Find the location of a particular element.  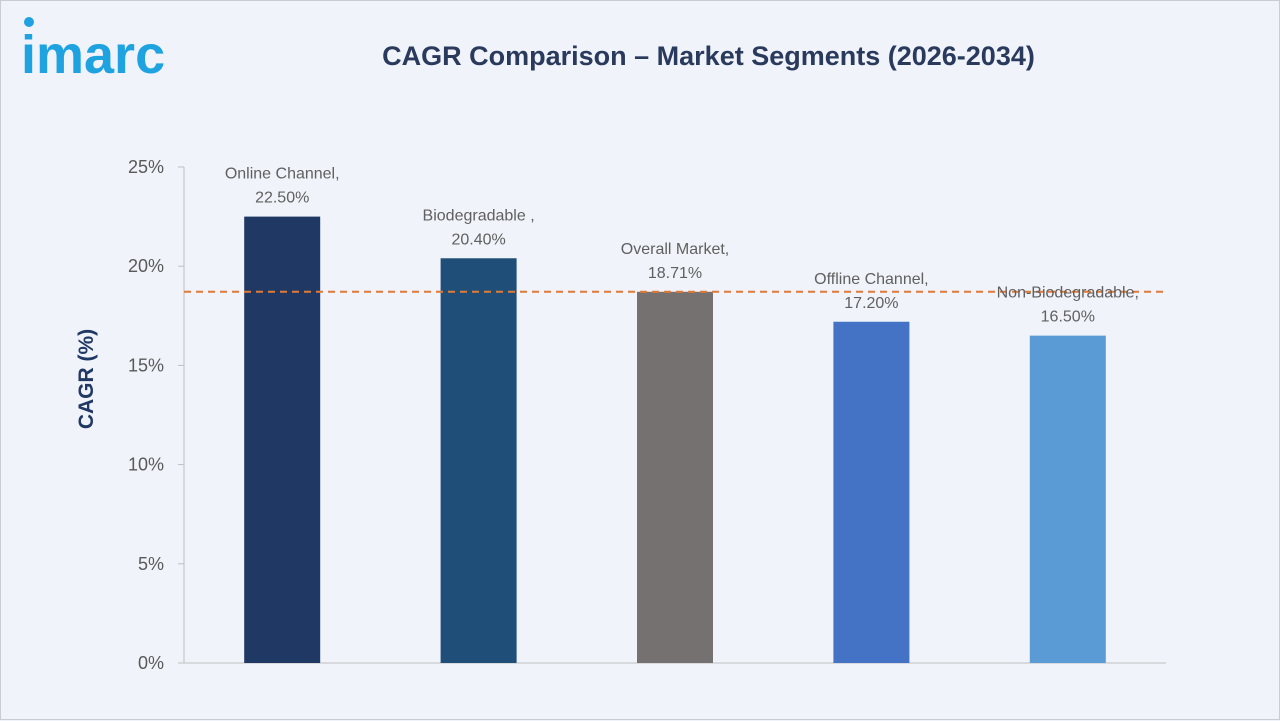

y-tick-label: 15% is located at coordinates (146, 365).